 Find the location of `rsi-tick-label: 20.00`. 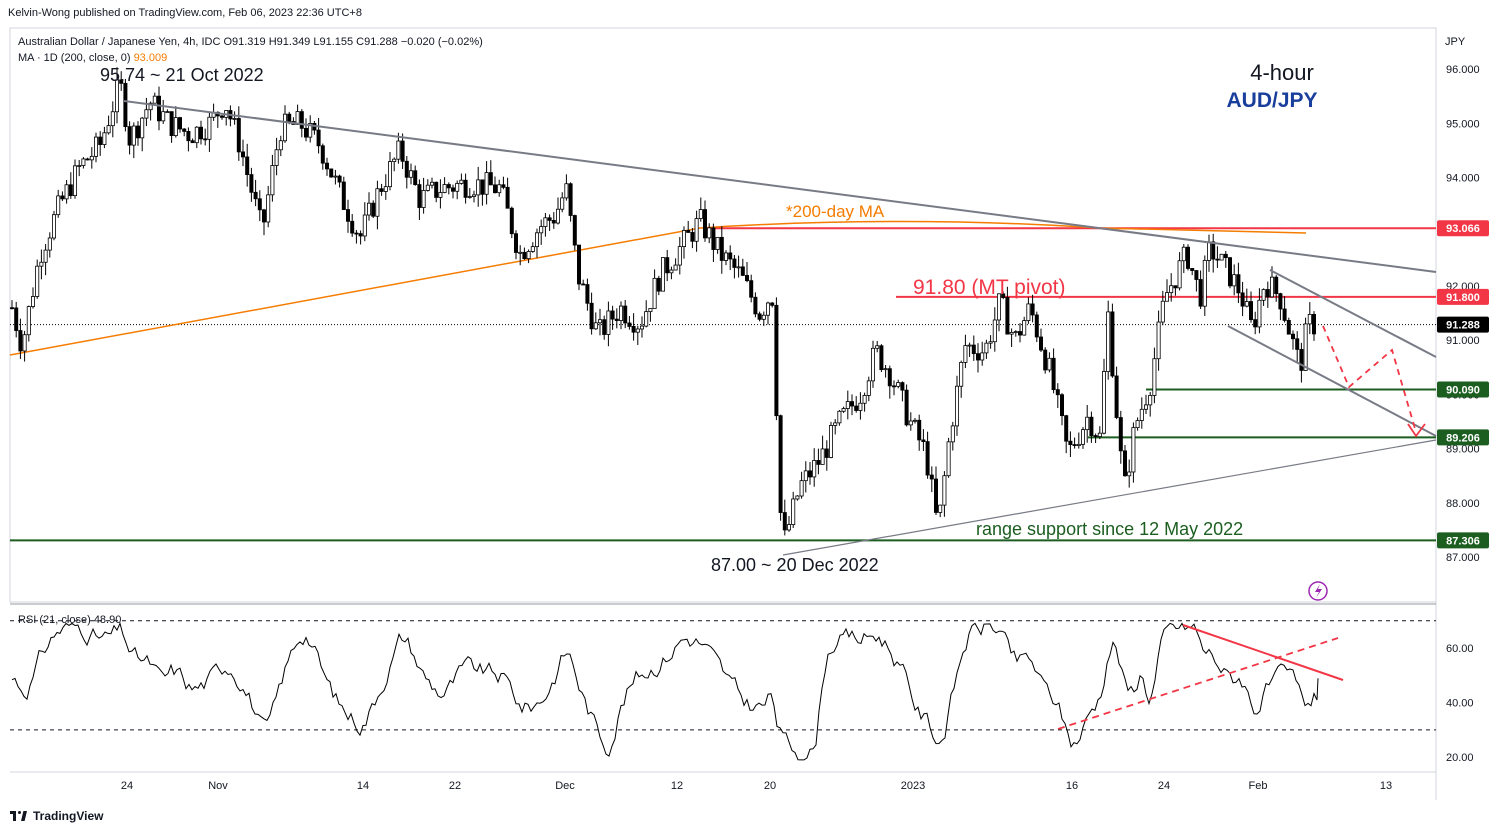

rsi-tick-label: 20.00 is located at coordinates (1460, 758).